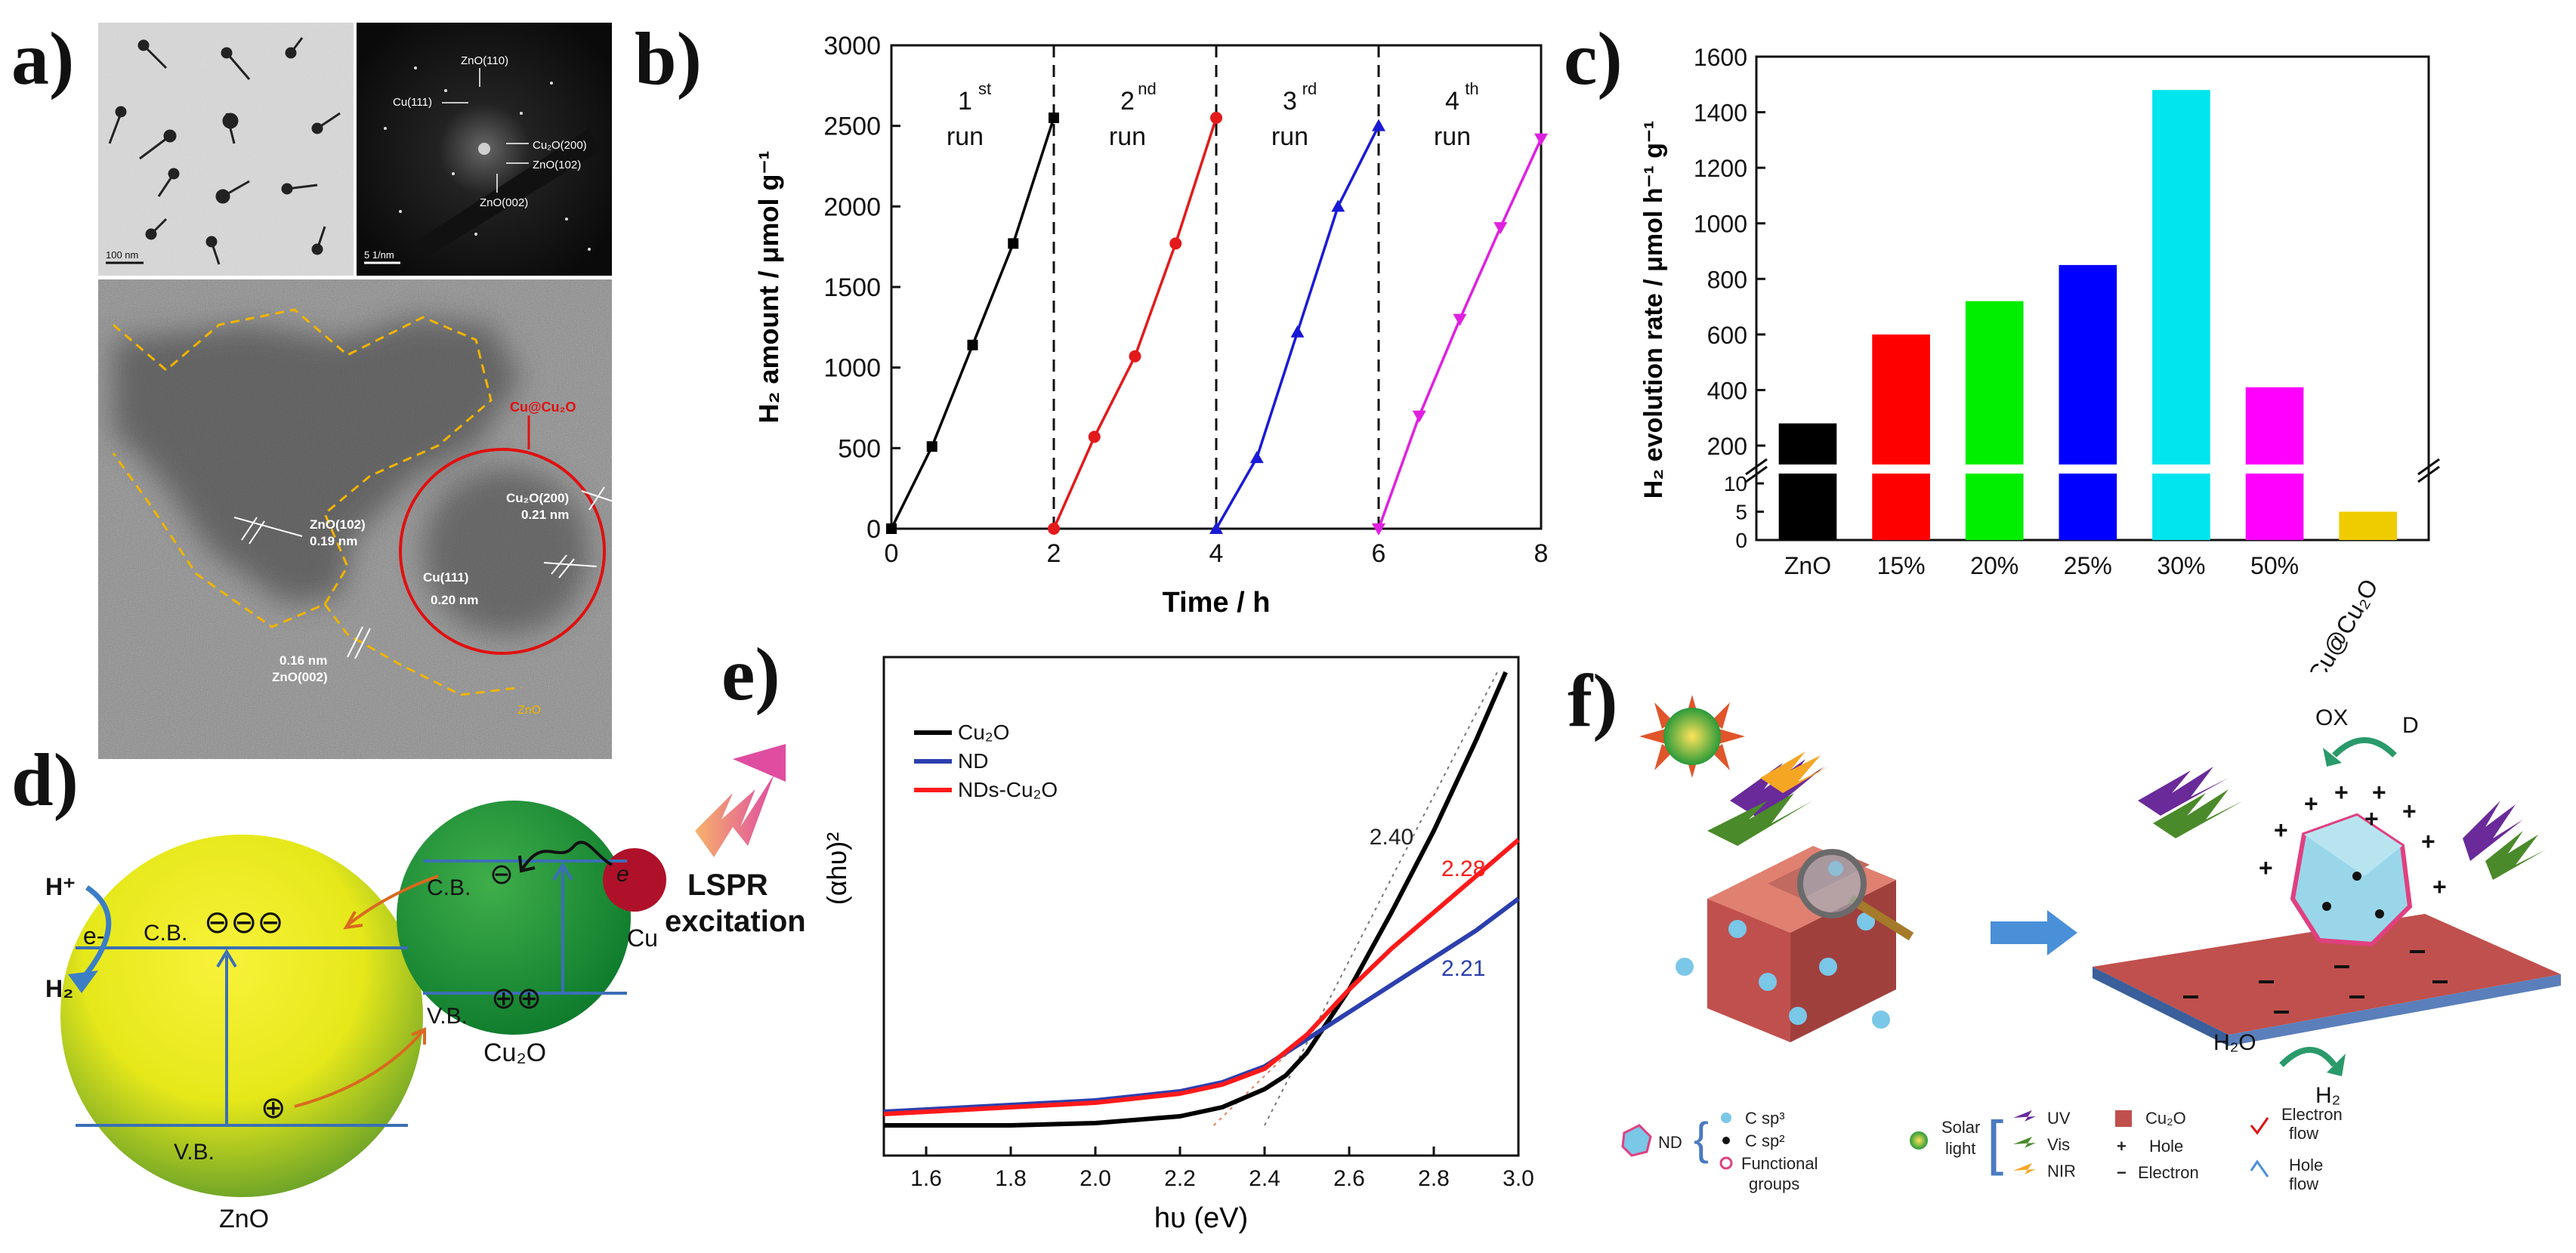  I want to click on saed-label-cu111: Cu(111), so click(412, 103).